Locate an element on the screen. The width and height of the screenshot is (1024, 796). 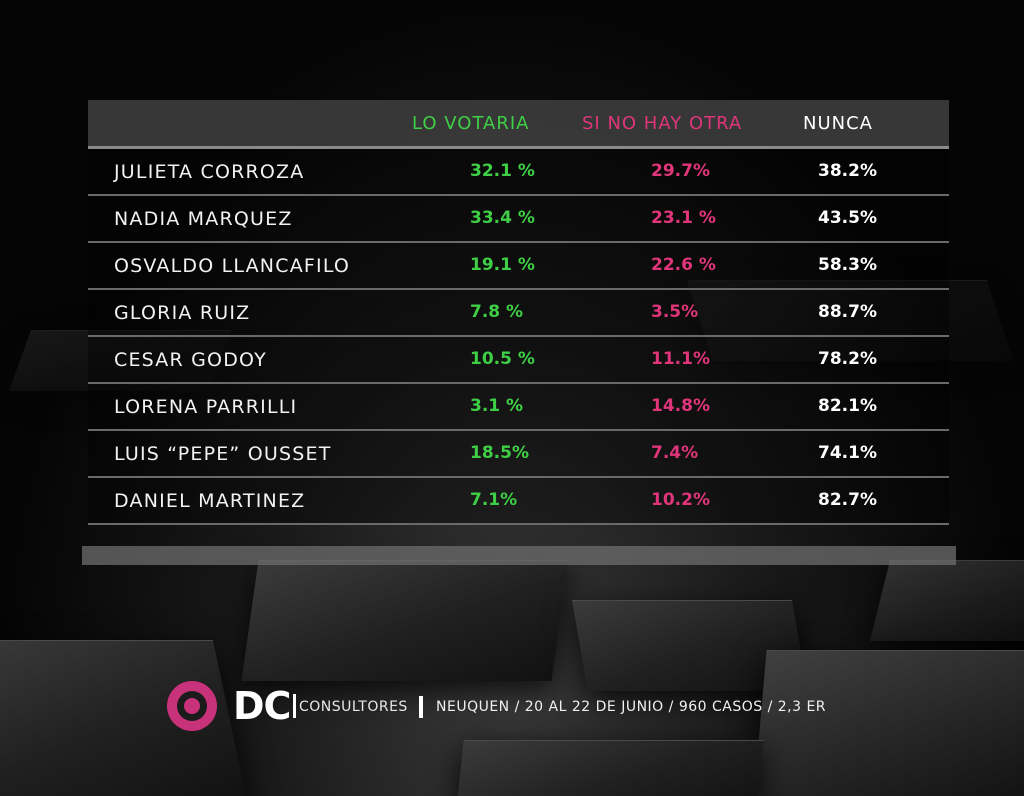
column-header-nunca: NUNCA is located at coordinates (838, 123).